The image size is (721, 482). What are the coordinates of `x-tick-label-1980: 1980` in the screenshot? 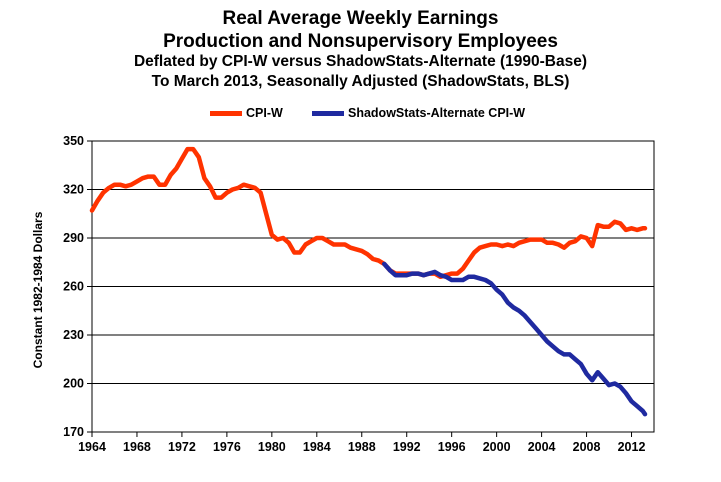 It's located at (272, 447).